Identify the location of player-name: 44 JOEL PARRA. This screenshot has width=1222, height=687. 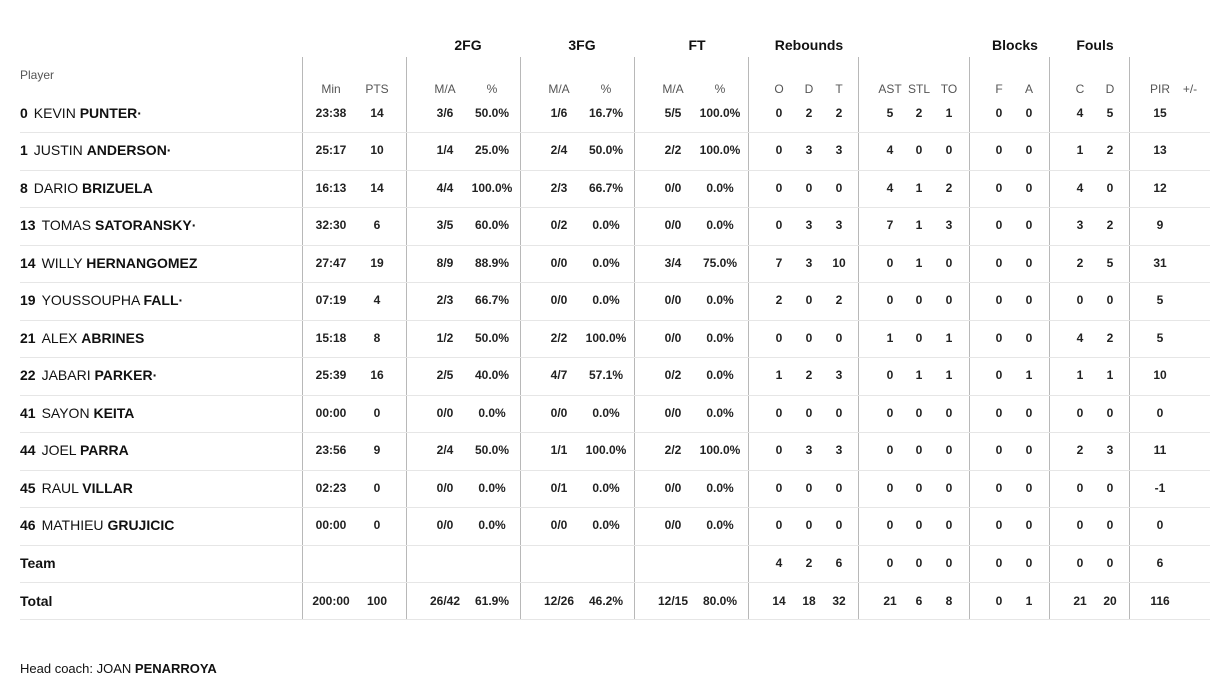
(74, 450).